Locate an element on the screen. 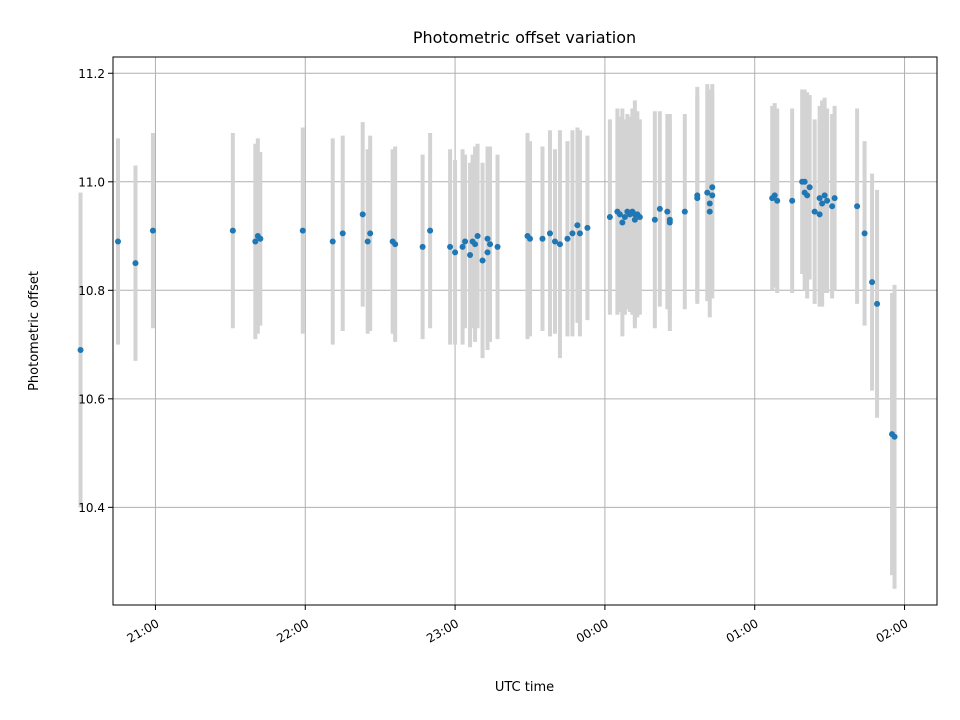  chart-title: Photometric offset variation is located at coordinates (524, 37).